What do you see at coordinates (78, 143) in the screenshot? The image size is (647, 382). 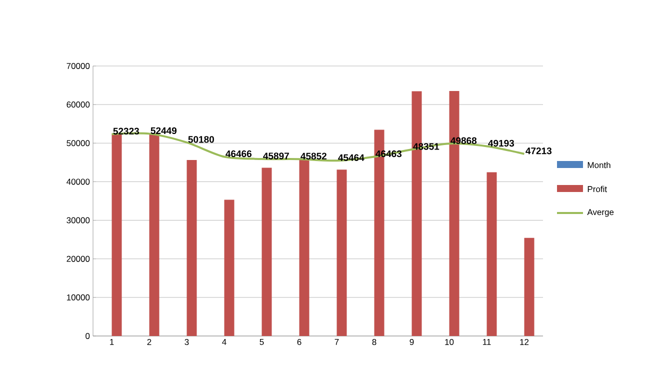 I see `y-tick-label: 50000` at bounding box center [78, 143].